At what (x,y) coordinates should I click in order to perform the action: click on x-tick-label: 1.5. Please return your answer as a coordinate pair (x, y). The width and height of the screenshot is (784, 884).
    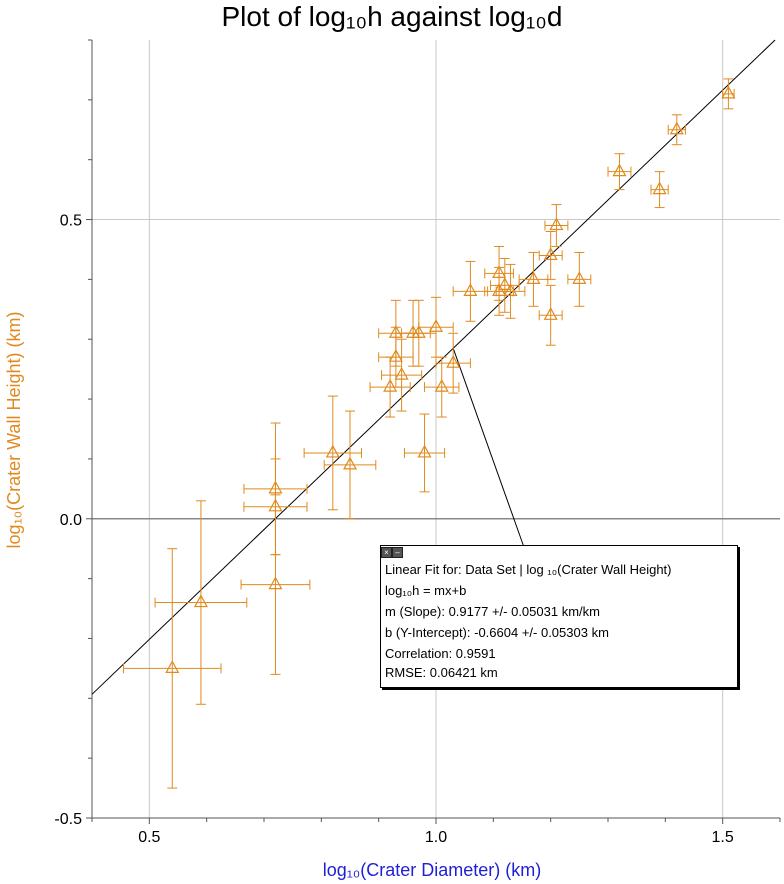
    Looking at the image, I should click on (723, 837).